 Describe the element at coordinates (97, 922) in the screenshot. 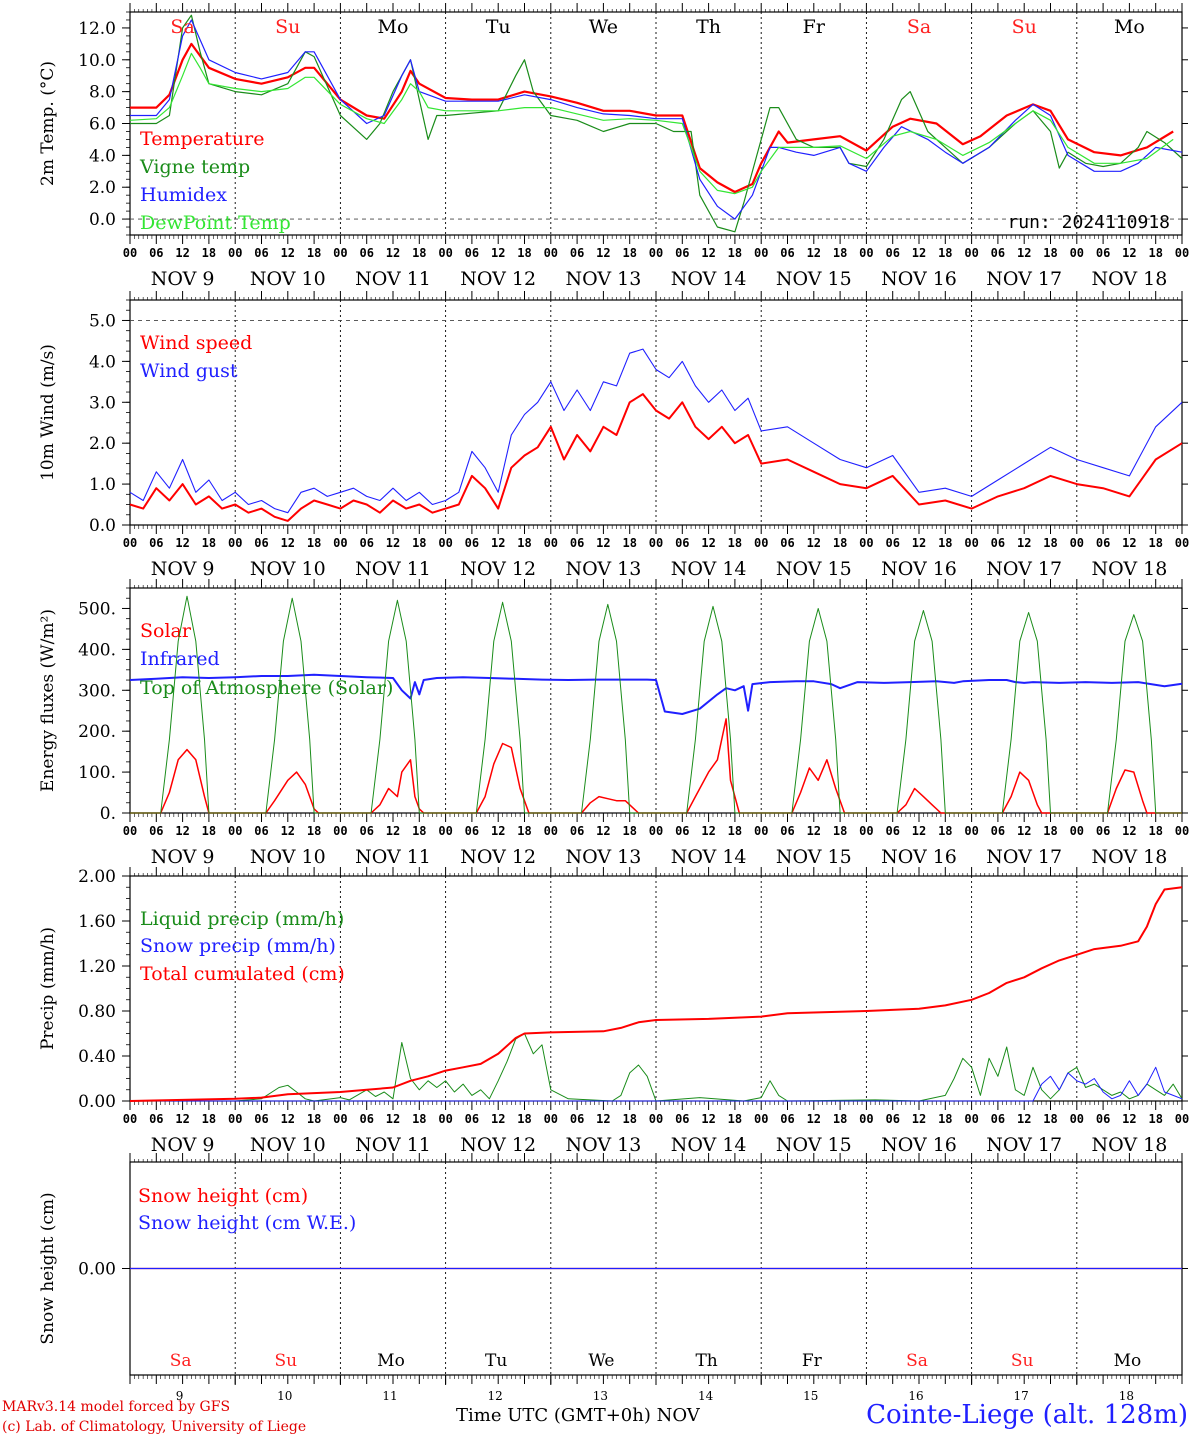

I see `y-tick-label: 1.60` at that location.